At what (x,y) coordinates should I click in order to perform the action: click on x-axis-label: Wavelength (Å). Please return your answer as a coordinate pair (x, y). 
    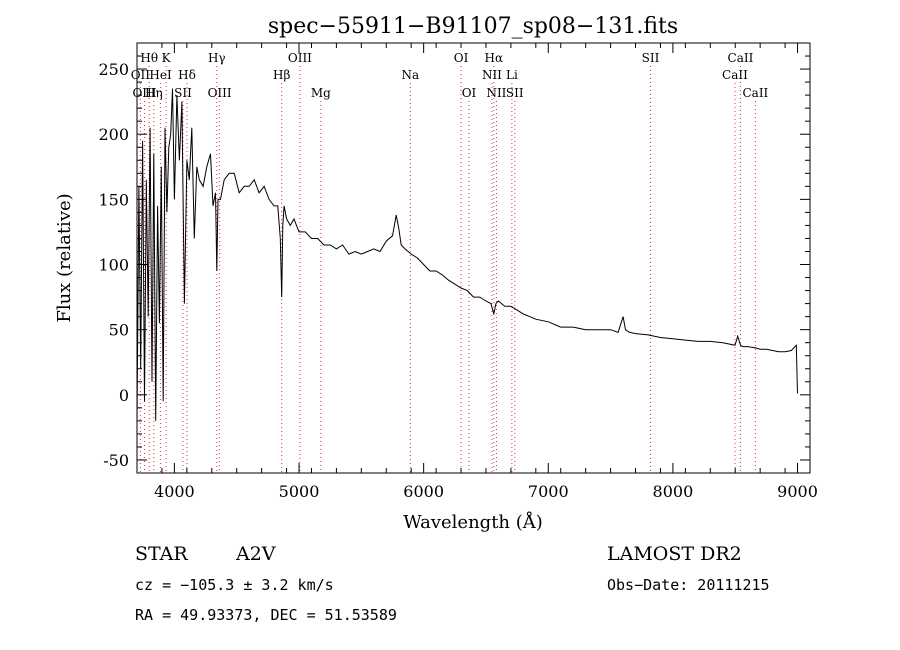
    Looking at the image, I should click on (473, 522).